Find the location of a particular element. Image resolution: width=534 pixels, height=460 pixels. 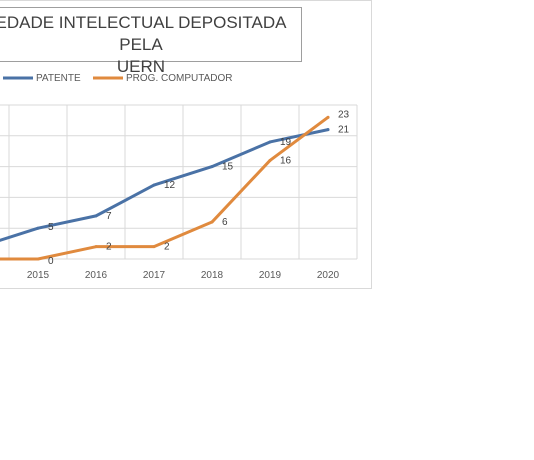

x-tick-label: 2016 is located at coordinates (96, 275).